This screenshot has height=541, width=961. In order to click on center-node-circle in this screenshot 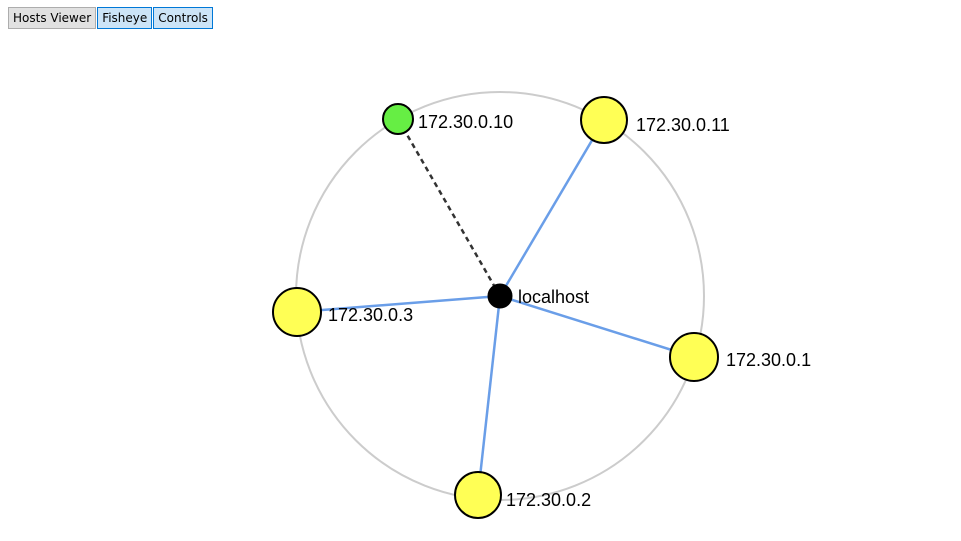, I will do `click(500, 296)`.